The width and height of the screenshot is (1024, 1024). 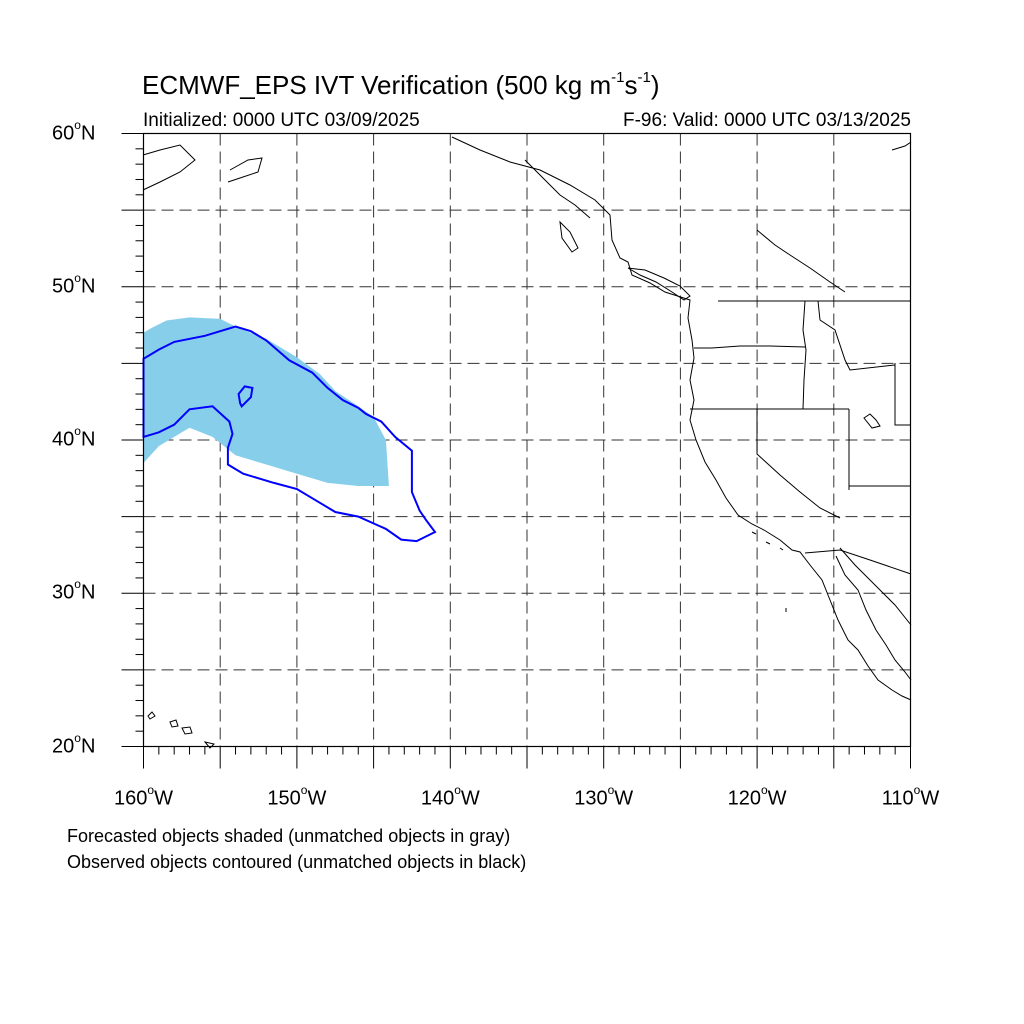 What do you see at coordinates (872, 421) in the screenshot?
I see `great-salt-lake` at bounding box center [872, 421].